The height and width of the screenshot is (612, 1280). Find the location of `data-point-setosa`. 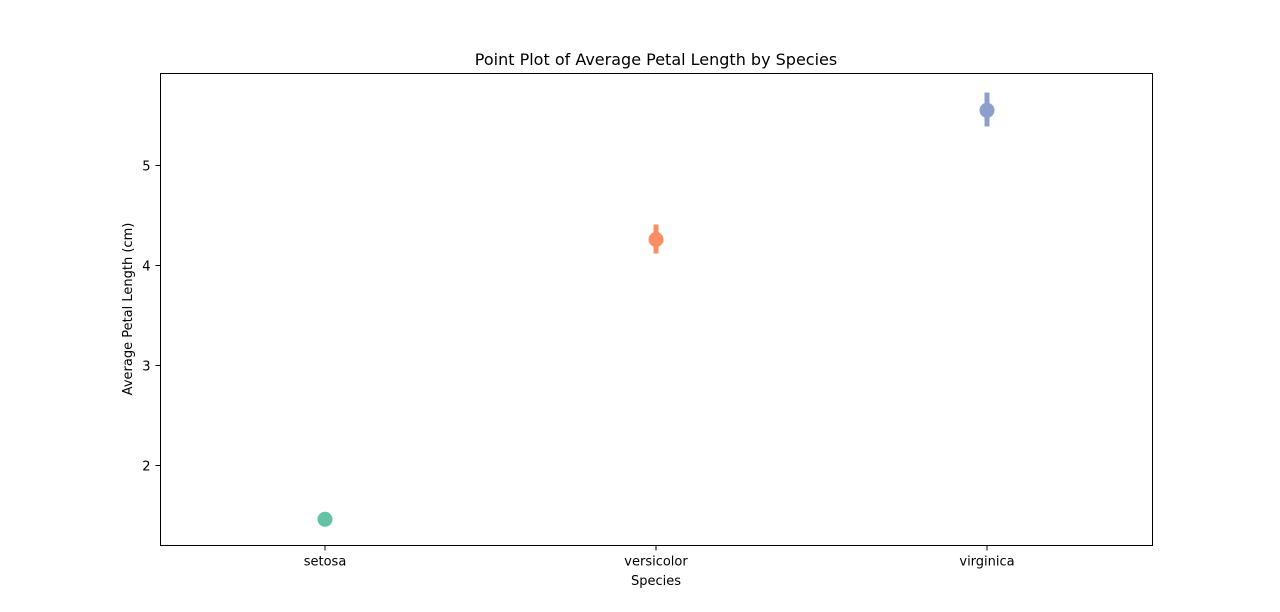

data-point-setosa is located at coordinates (325, 519).